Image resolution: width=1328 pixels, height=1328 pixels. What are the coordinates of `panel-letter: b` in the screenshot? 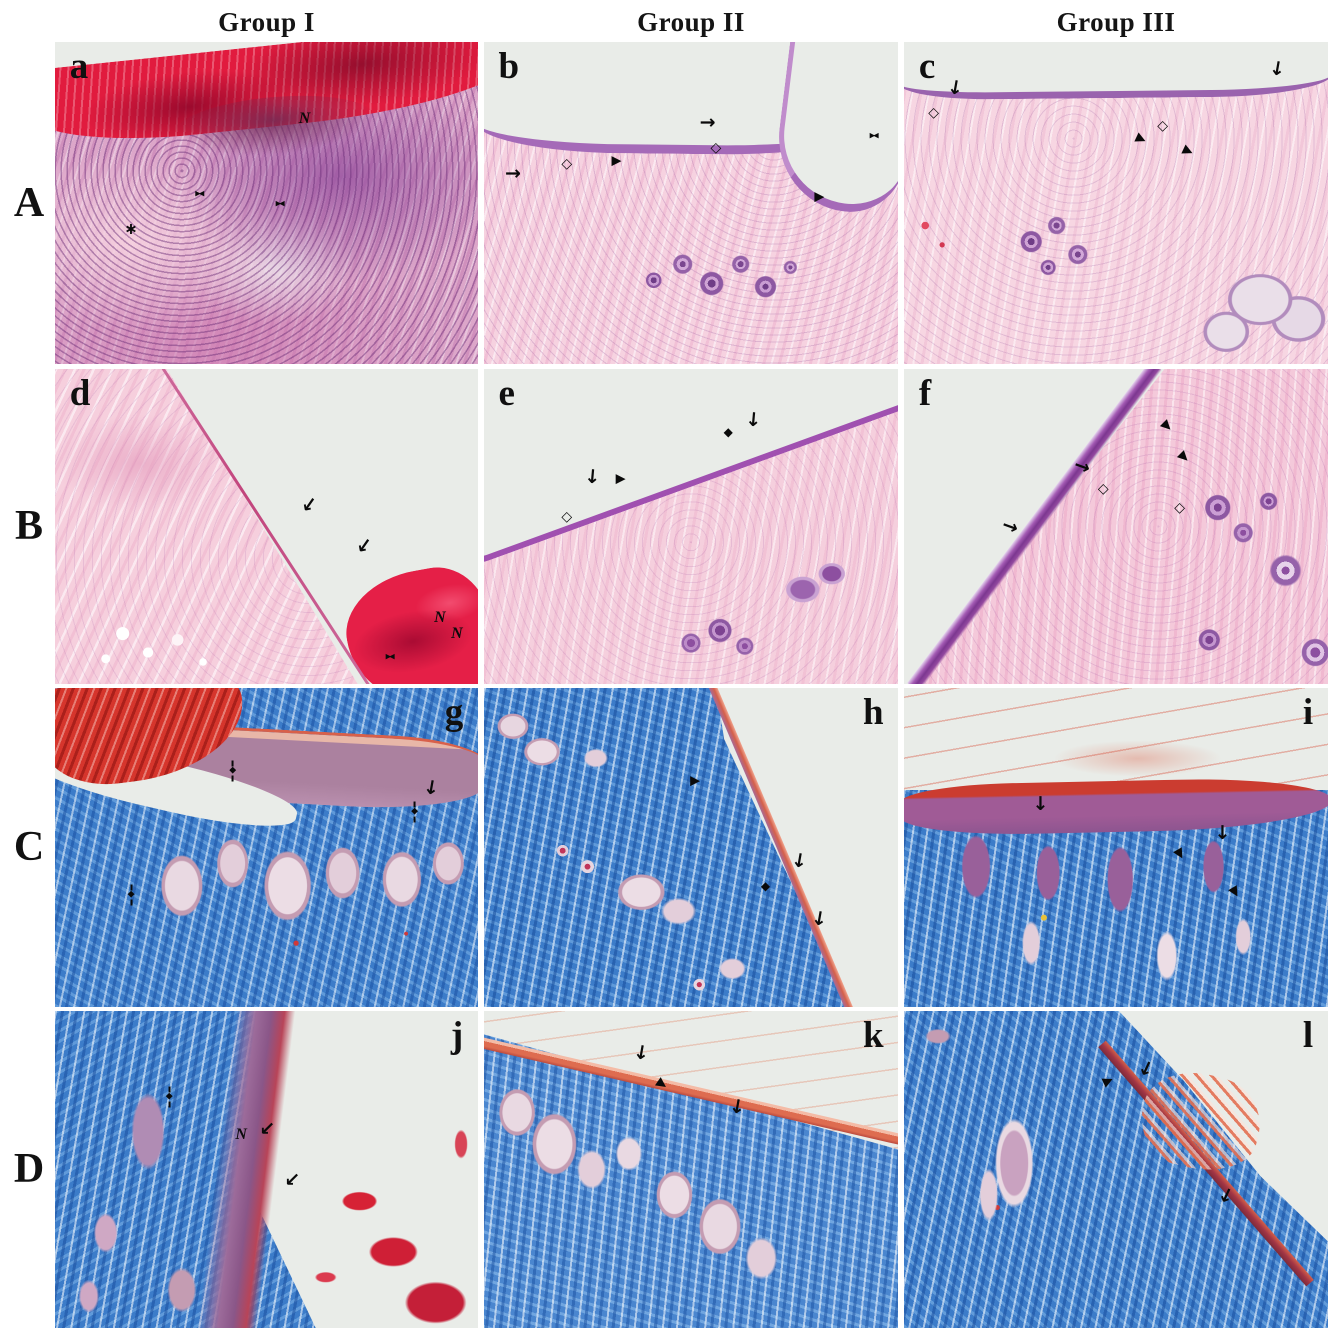 It's located at (509, 67).